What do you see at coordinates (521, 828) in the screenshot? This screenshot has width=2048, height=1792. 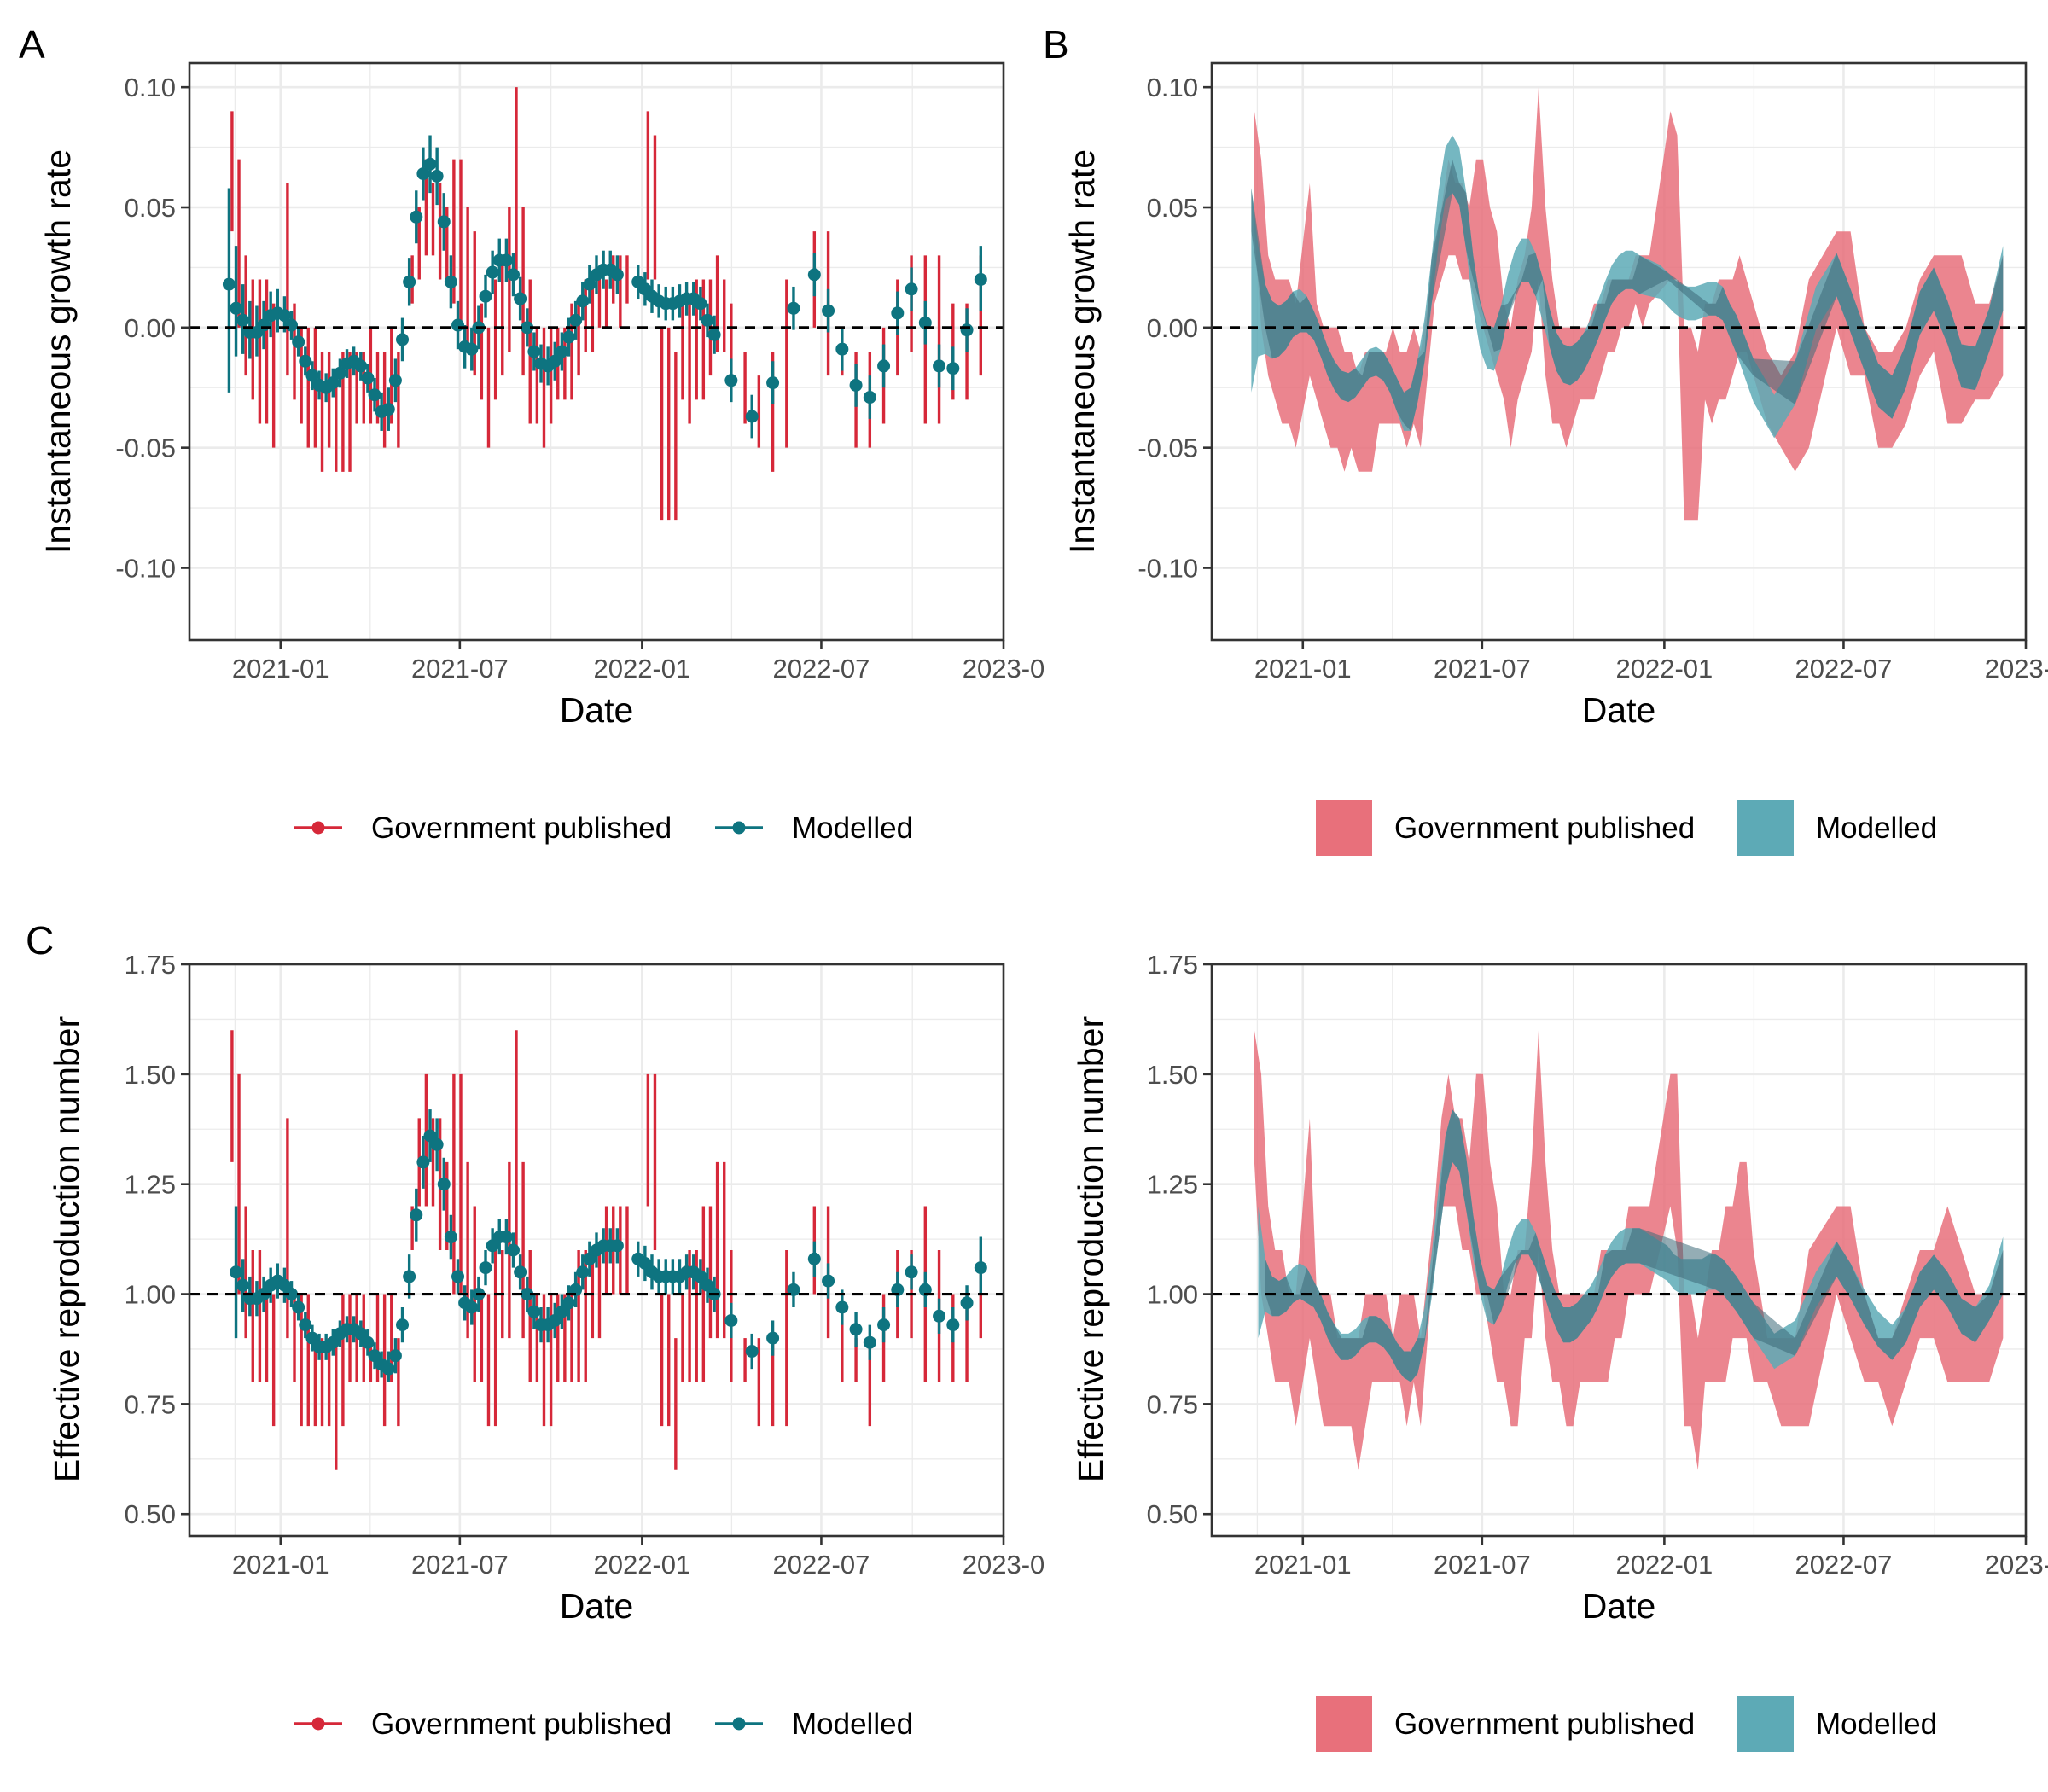 I see `legend-label-government: Government published` at bounding box center [521, 828].